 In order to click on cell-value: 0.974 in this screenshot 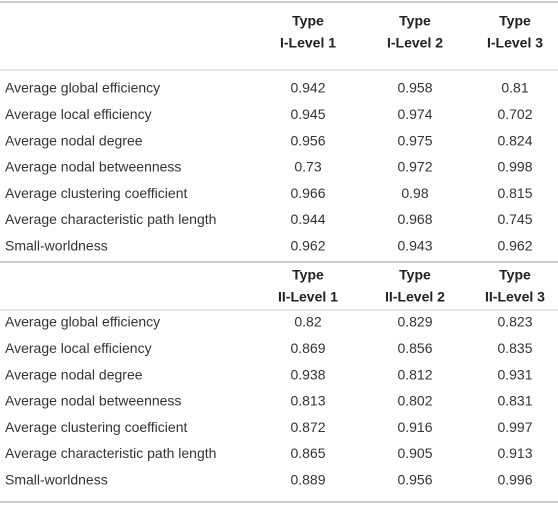, I will do `click(414, 114)`.